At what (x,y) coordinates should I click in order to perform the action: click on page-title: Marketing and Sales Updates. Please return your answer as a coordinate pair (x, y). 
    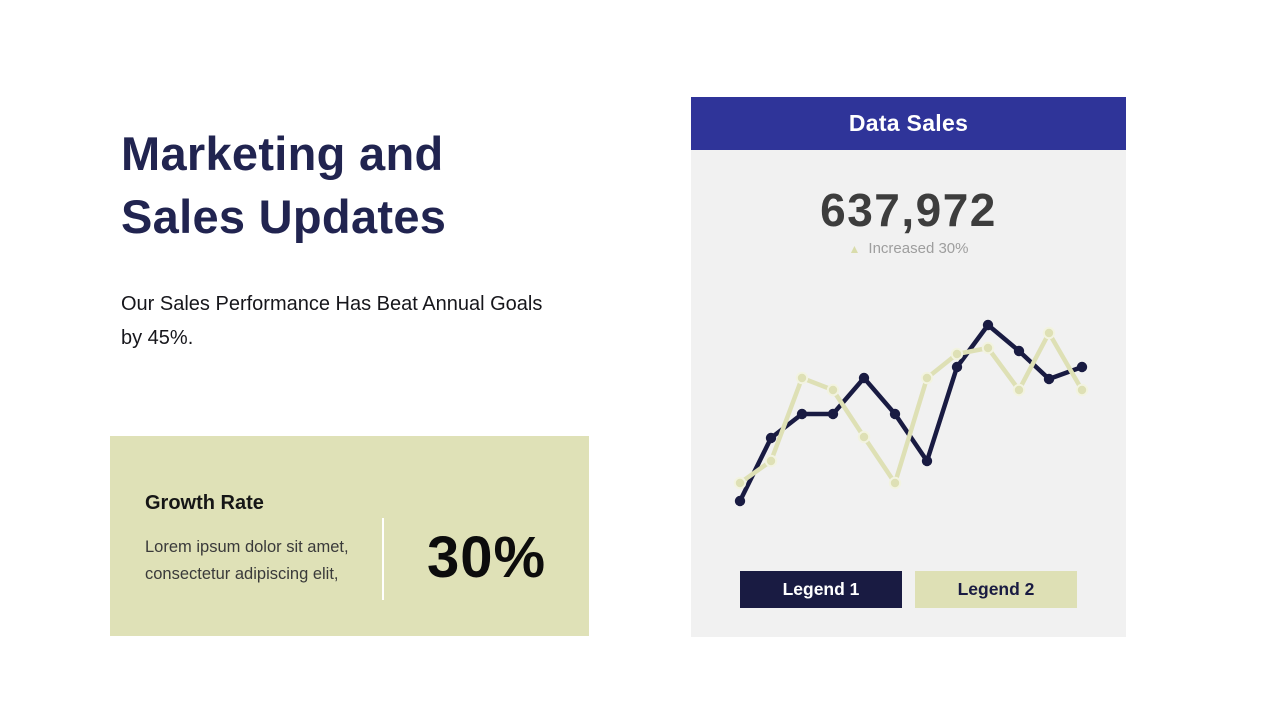
    Looking at the image, I should click on (284, 185).